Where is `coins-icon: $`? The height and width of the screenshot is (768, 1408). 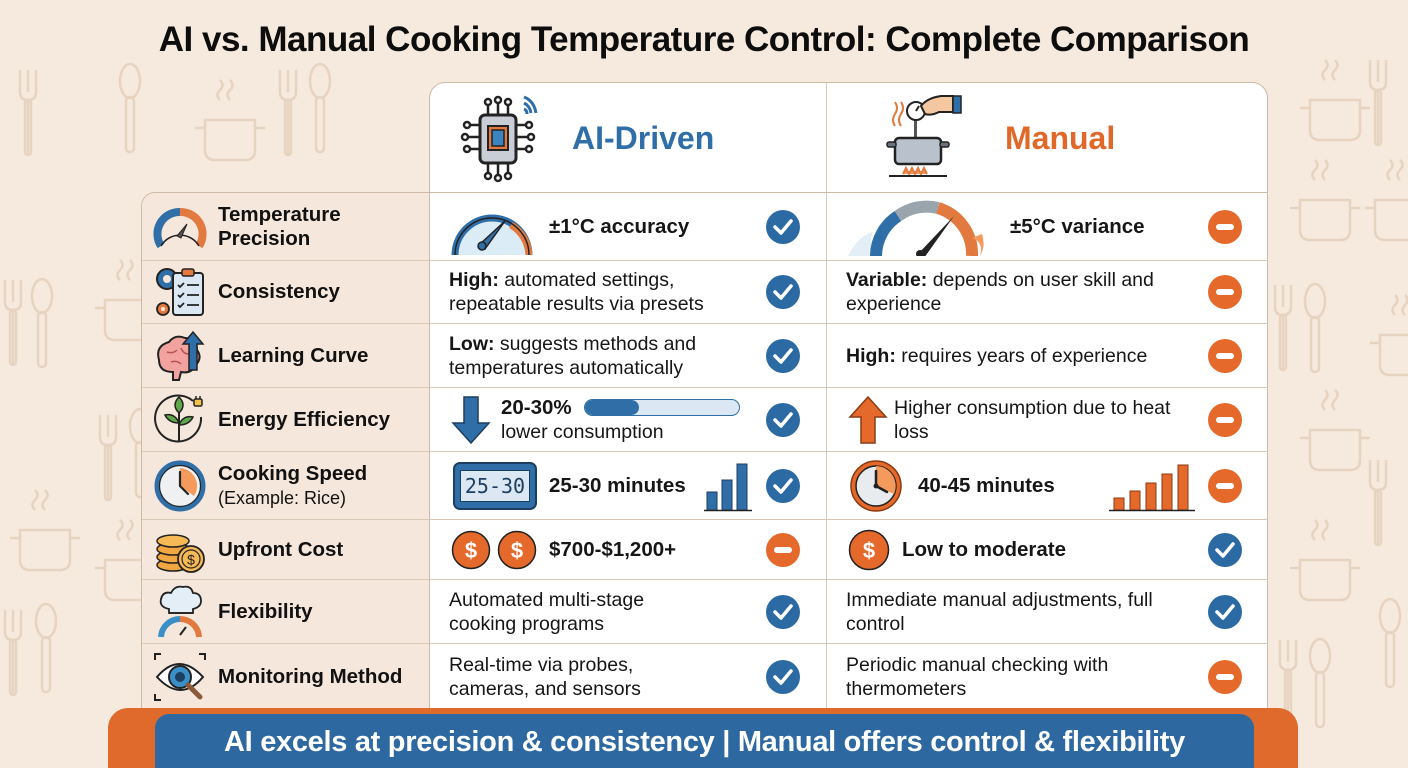 coins-icon: $ is located at coordinates (180, 550).